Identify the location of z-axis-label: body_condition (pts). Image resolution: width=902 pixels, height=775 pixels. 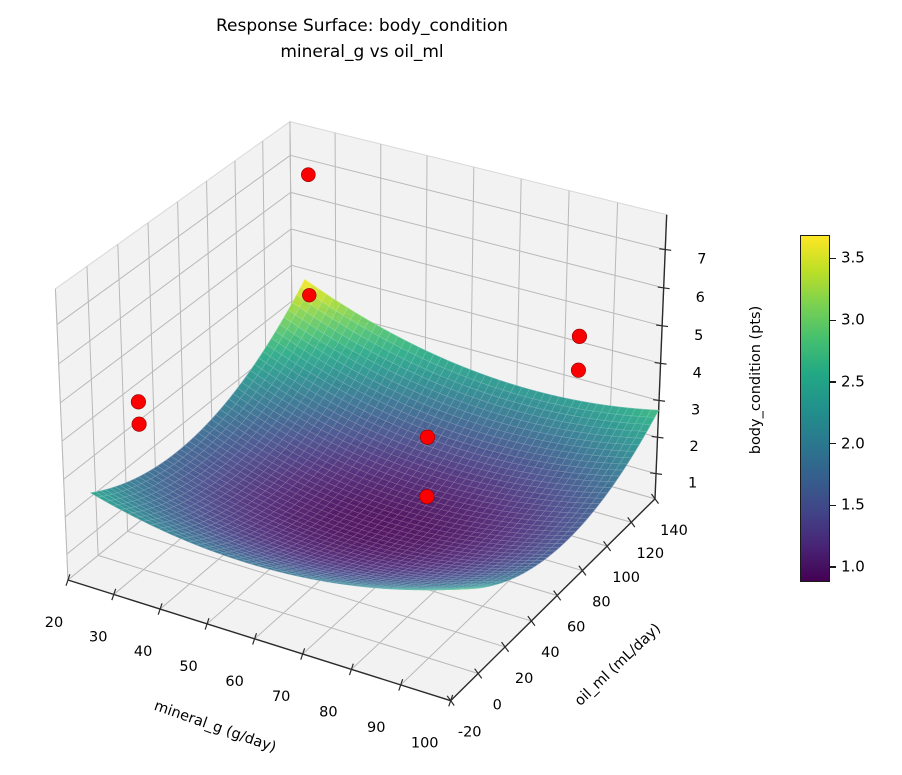
(756, 380).